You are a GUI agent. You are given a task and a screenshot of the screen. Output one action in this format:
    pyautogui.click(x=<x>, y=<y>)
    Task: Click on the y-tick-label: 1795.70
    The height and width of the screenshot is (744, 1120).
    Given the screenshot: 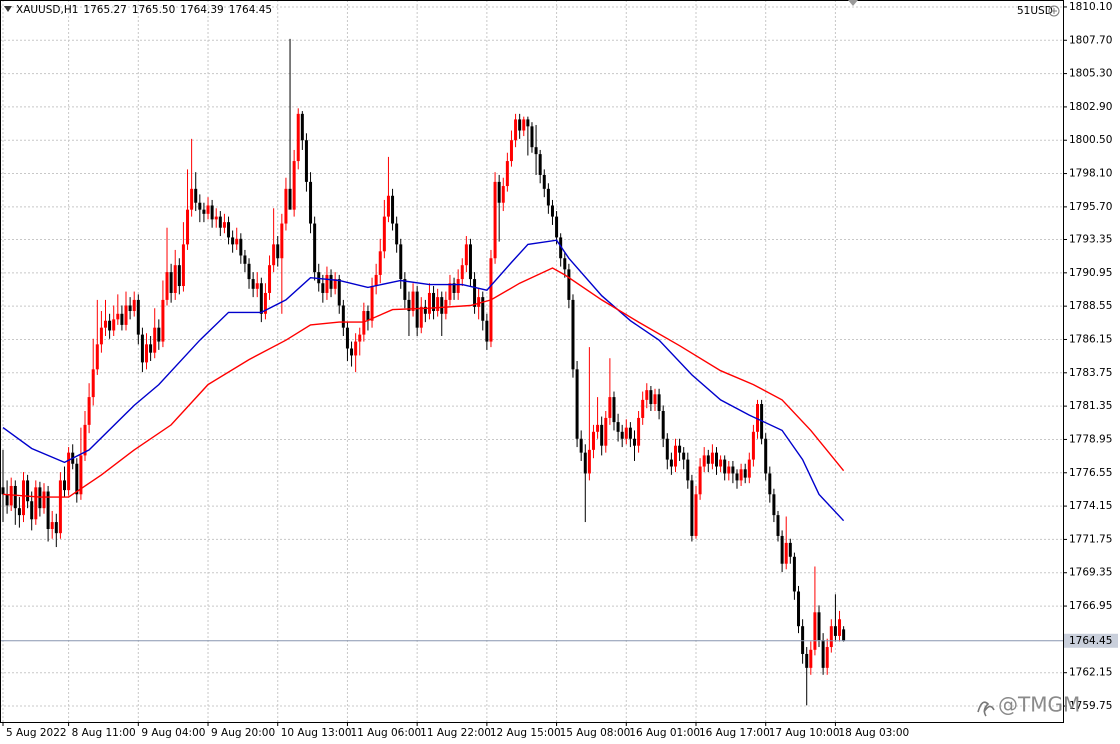 What is the action you would take?
    pyautogui.click(x=1090, y=207)
    